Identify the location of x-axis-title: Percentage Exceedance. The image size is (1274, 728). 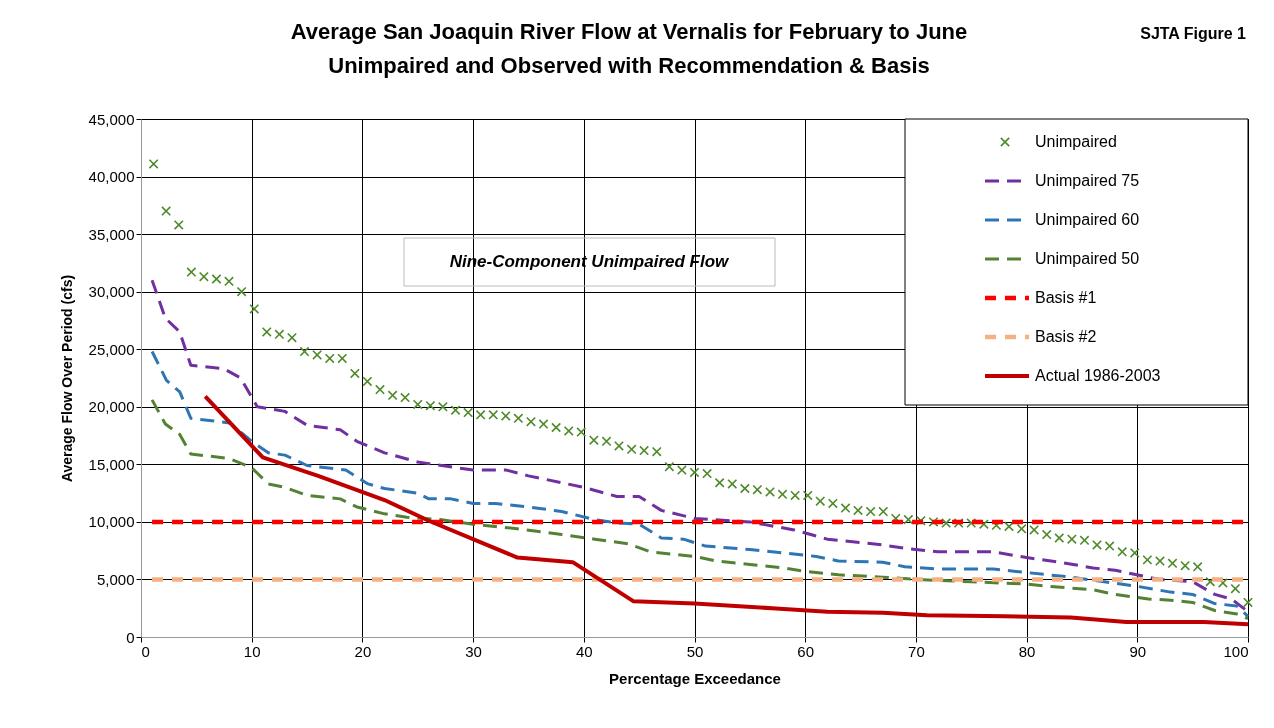
(695, 678).